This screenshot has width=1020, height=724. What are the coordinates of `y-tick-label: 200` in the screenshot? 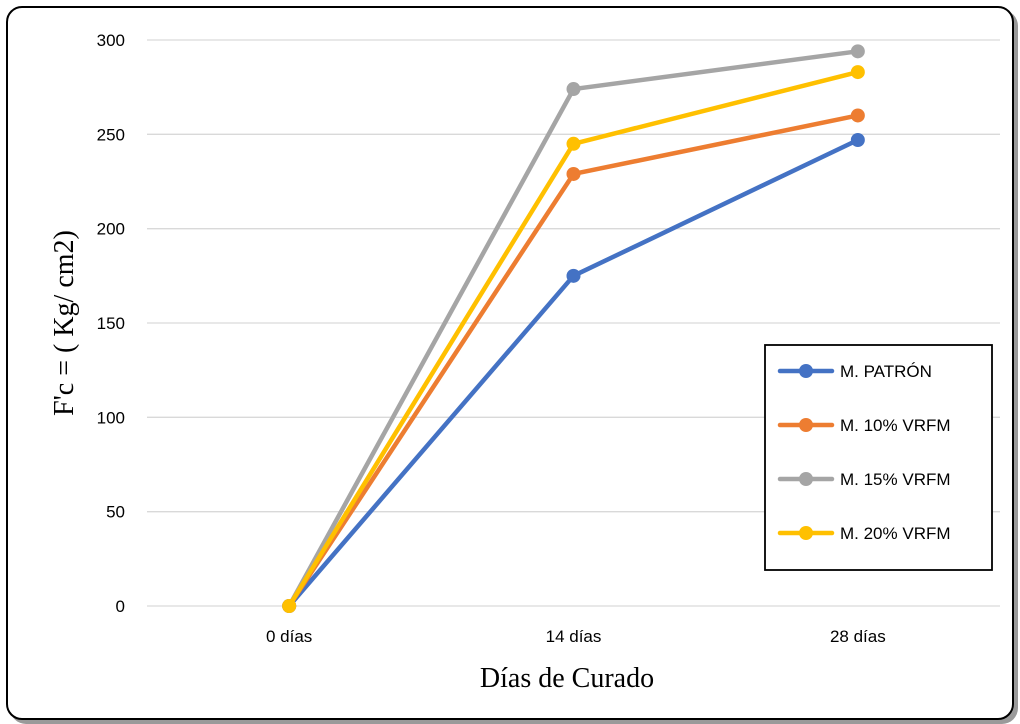 It's located at (111, 229).